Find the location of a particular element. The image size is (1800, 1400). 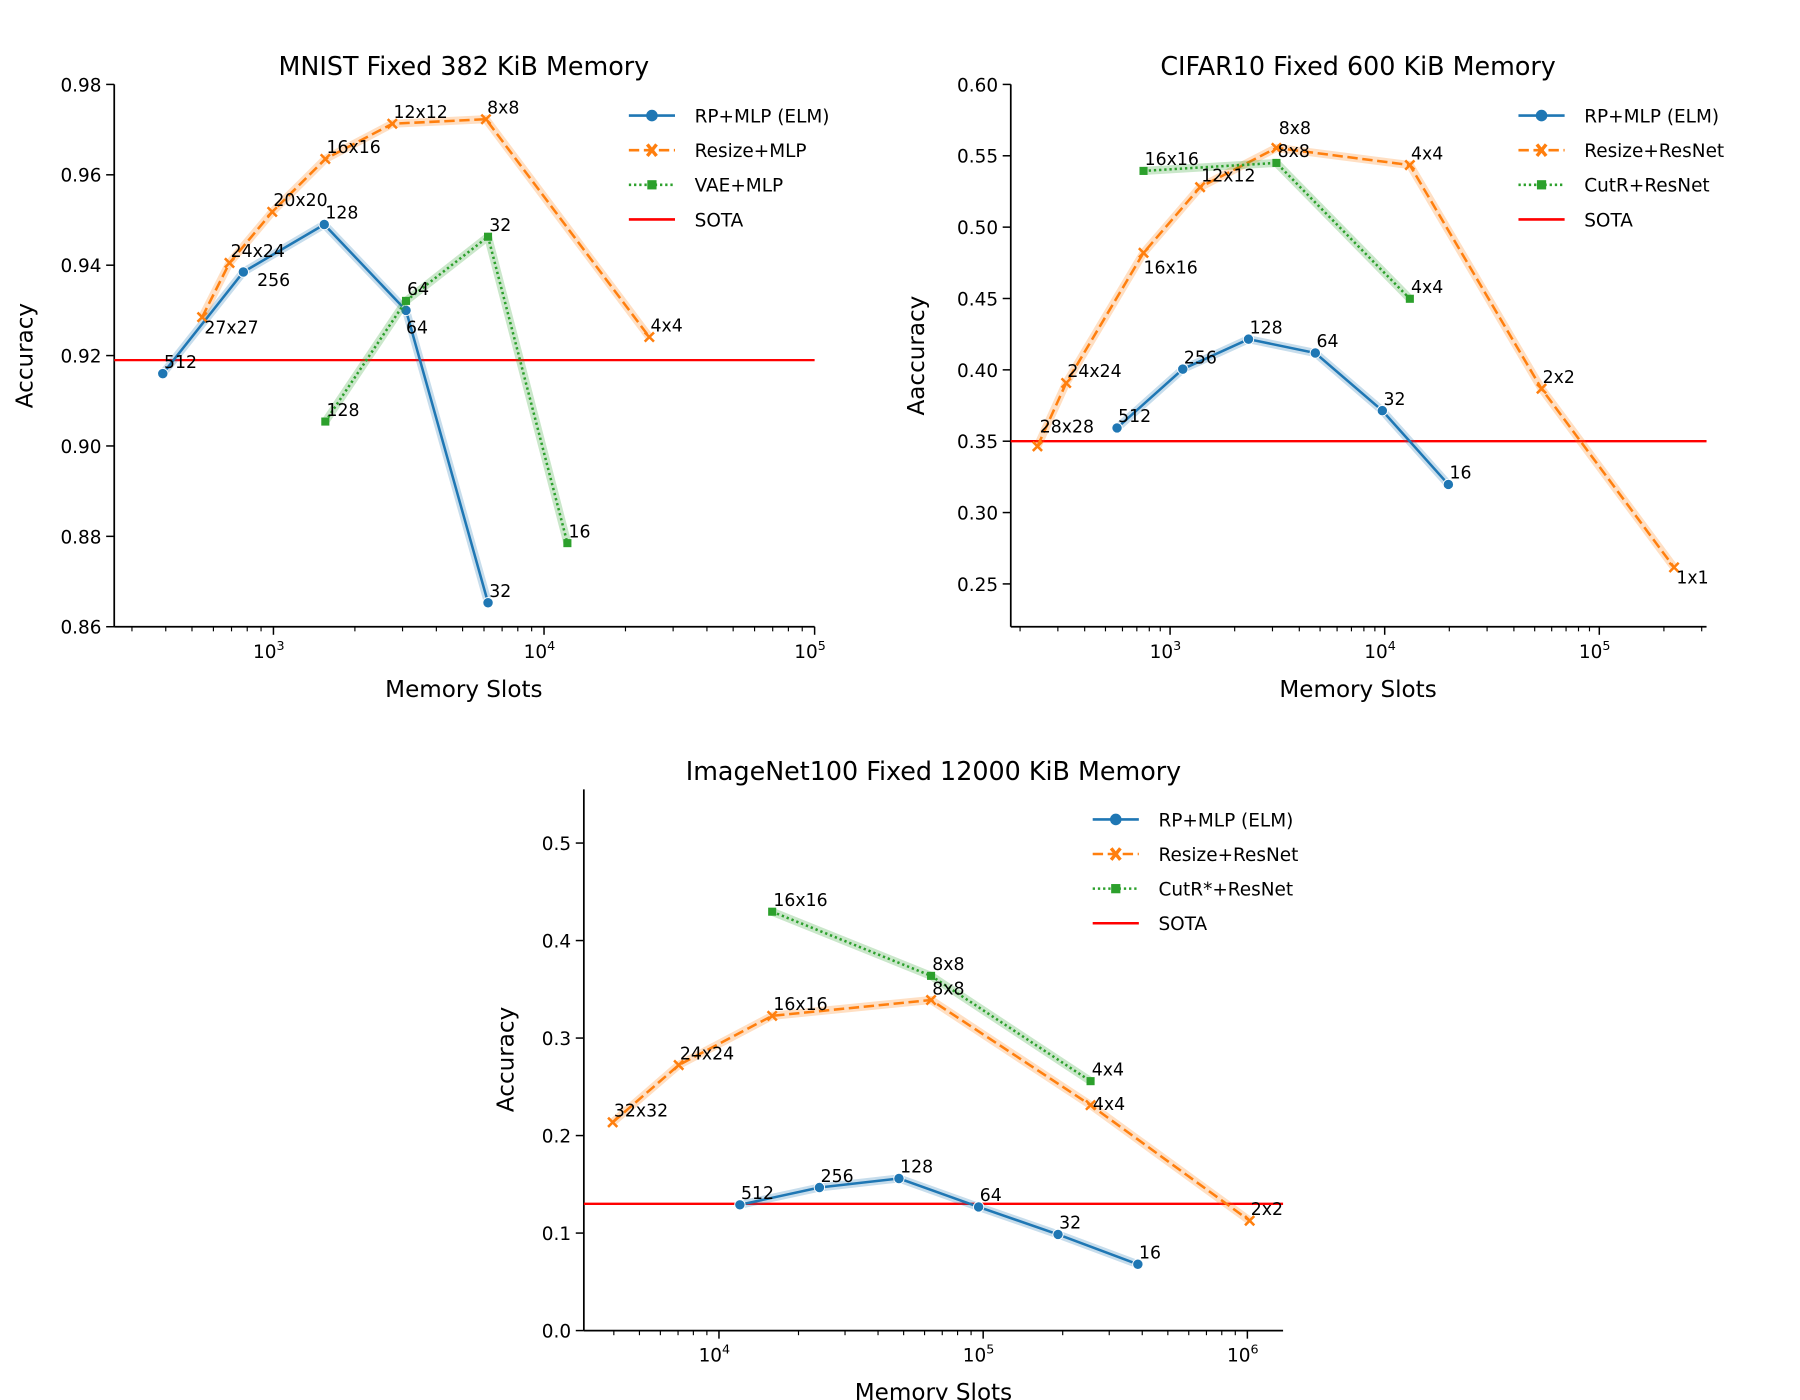

legend-item: Resize+ResNet is located at coordinates (1621, 151).